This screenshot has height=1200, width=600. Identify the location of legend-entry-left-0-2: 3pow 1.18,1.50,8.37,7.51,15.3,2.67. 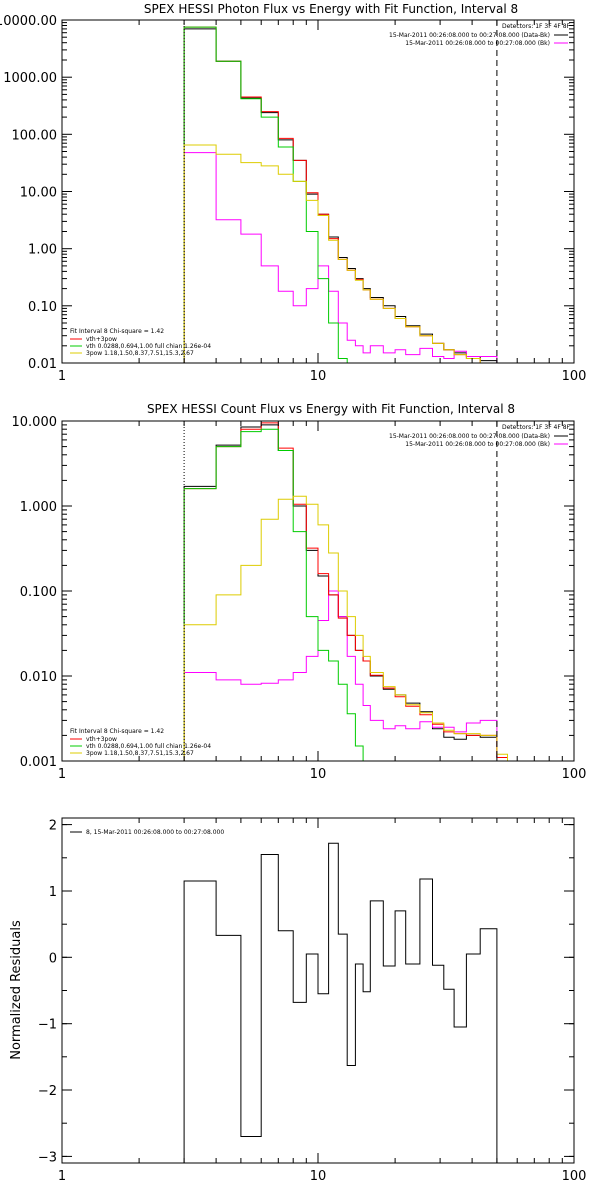
(140, 353).